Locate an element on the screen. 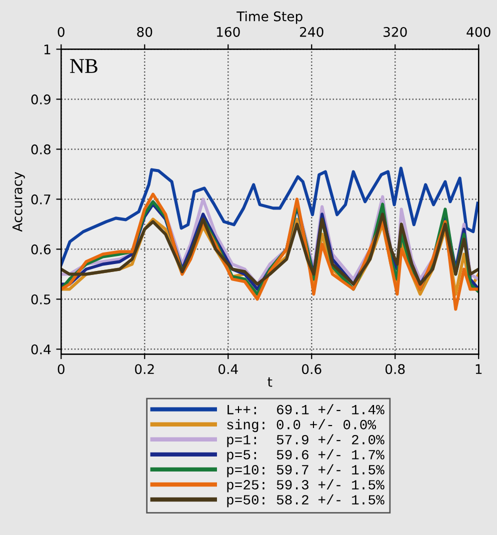  x-tick-label: 0.8 is located at coordinates (395, 369).